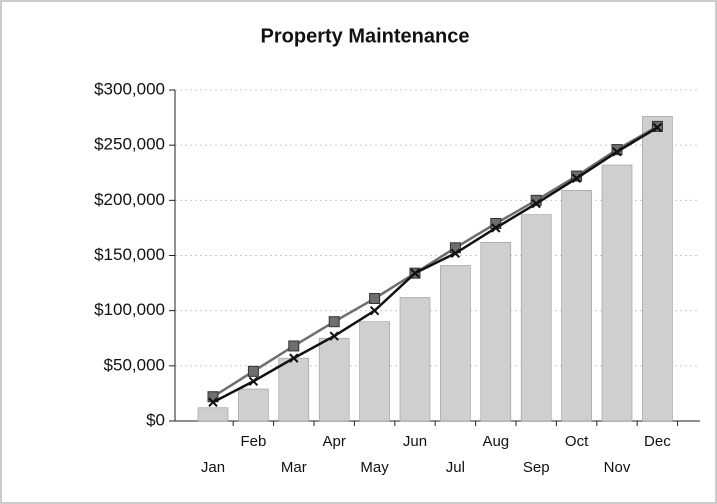  Describe the element at coordinates (155, 419) in the screenshot. I see `y-tick-label: $0` at that location.